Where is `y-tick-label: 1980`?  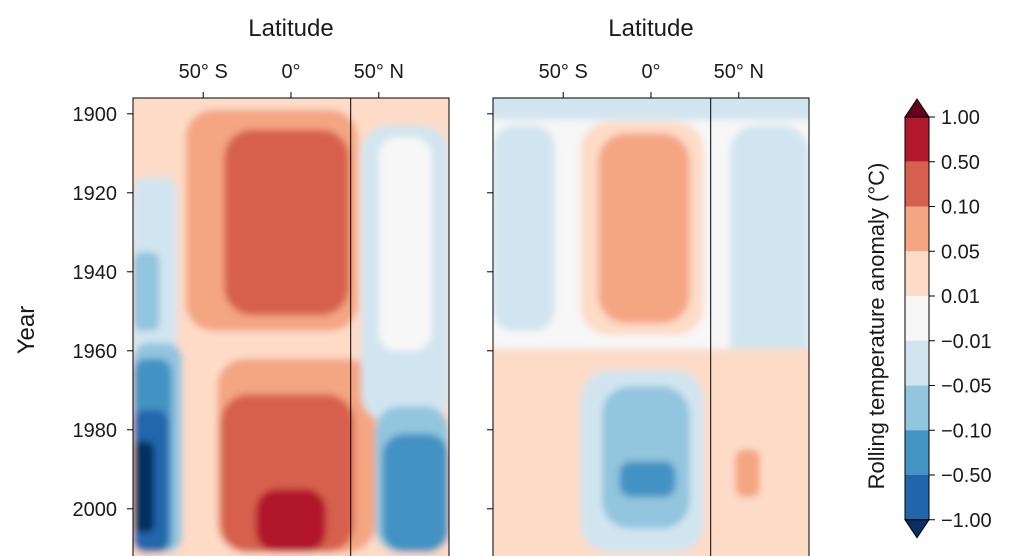 y-tick-label: 1980 is located at coordinates (95, 431).